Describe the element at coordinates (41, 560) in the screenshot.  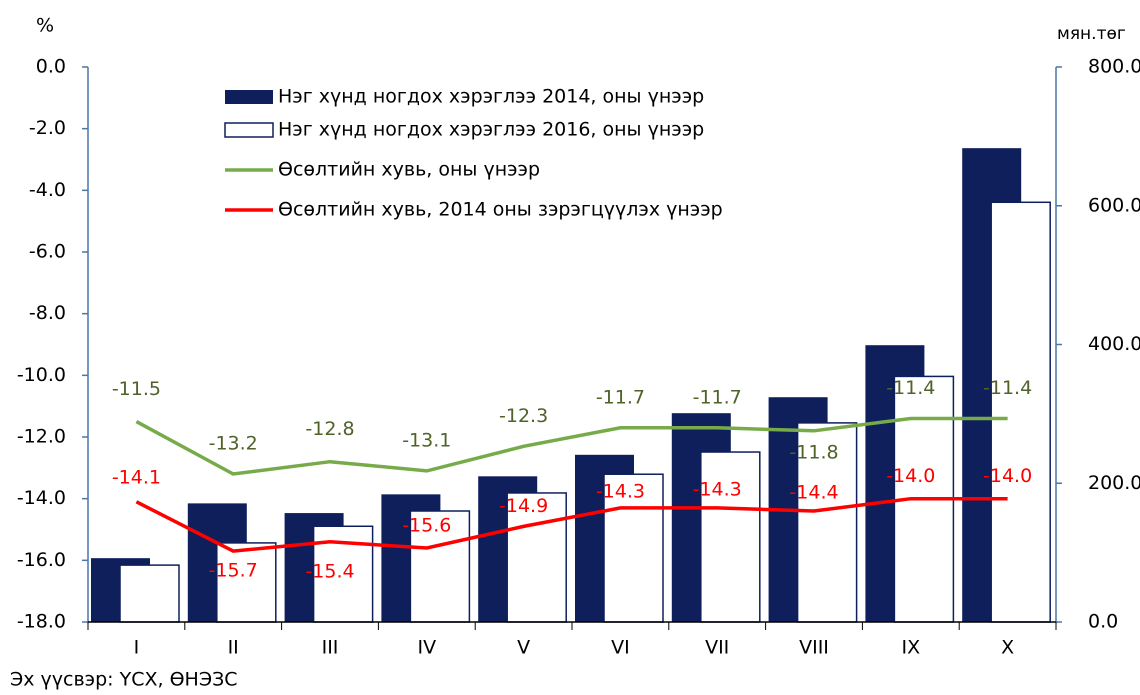
I see `y-tick-label: -16.0` at that location.